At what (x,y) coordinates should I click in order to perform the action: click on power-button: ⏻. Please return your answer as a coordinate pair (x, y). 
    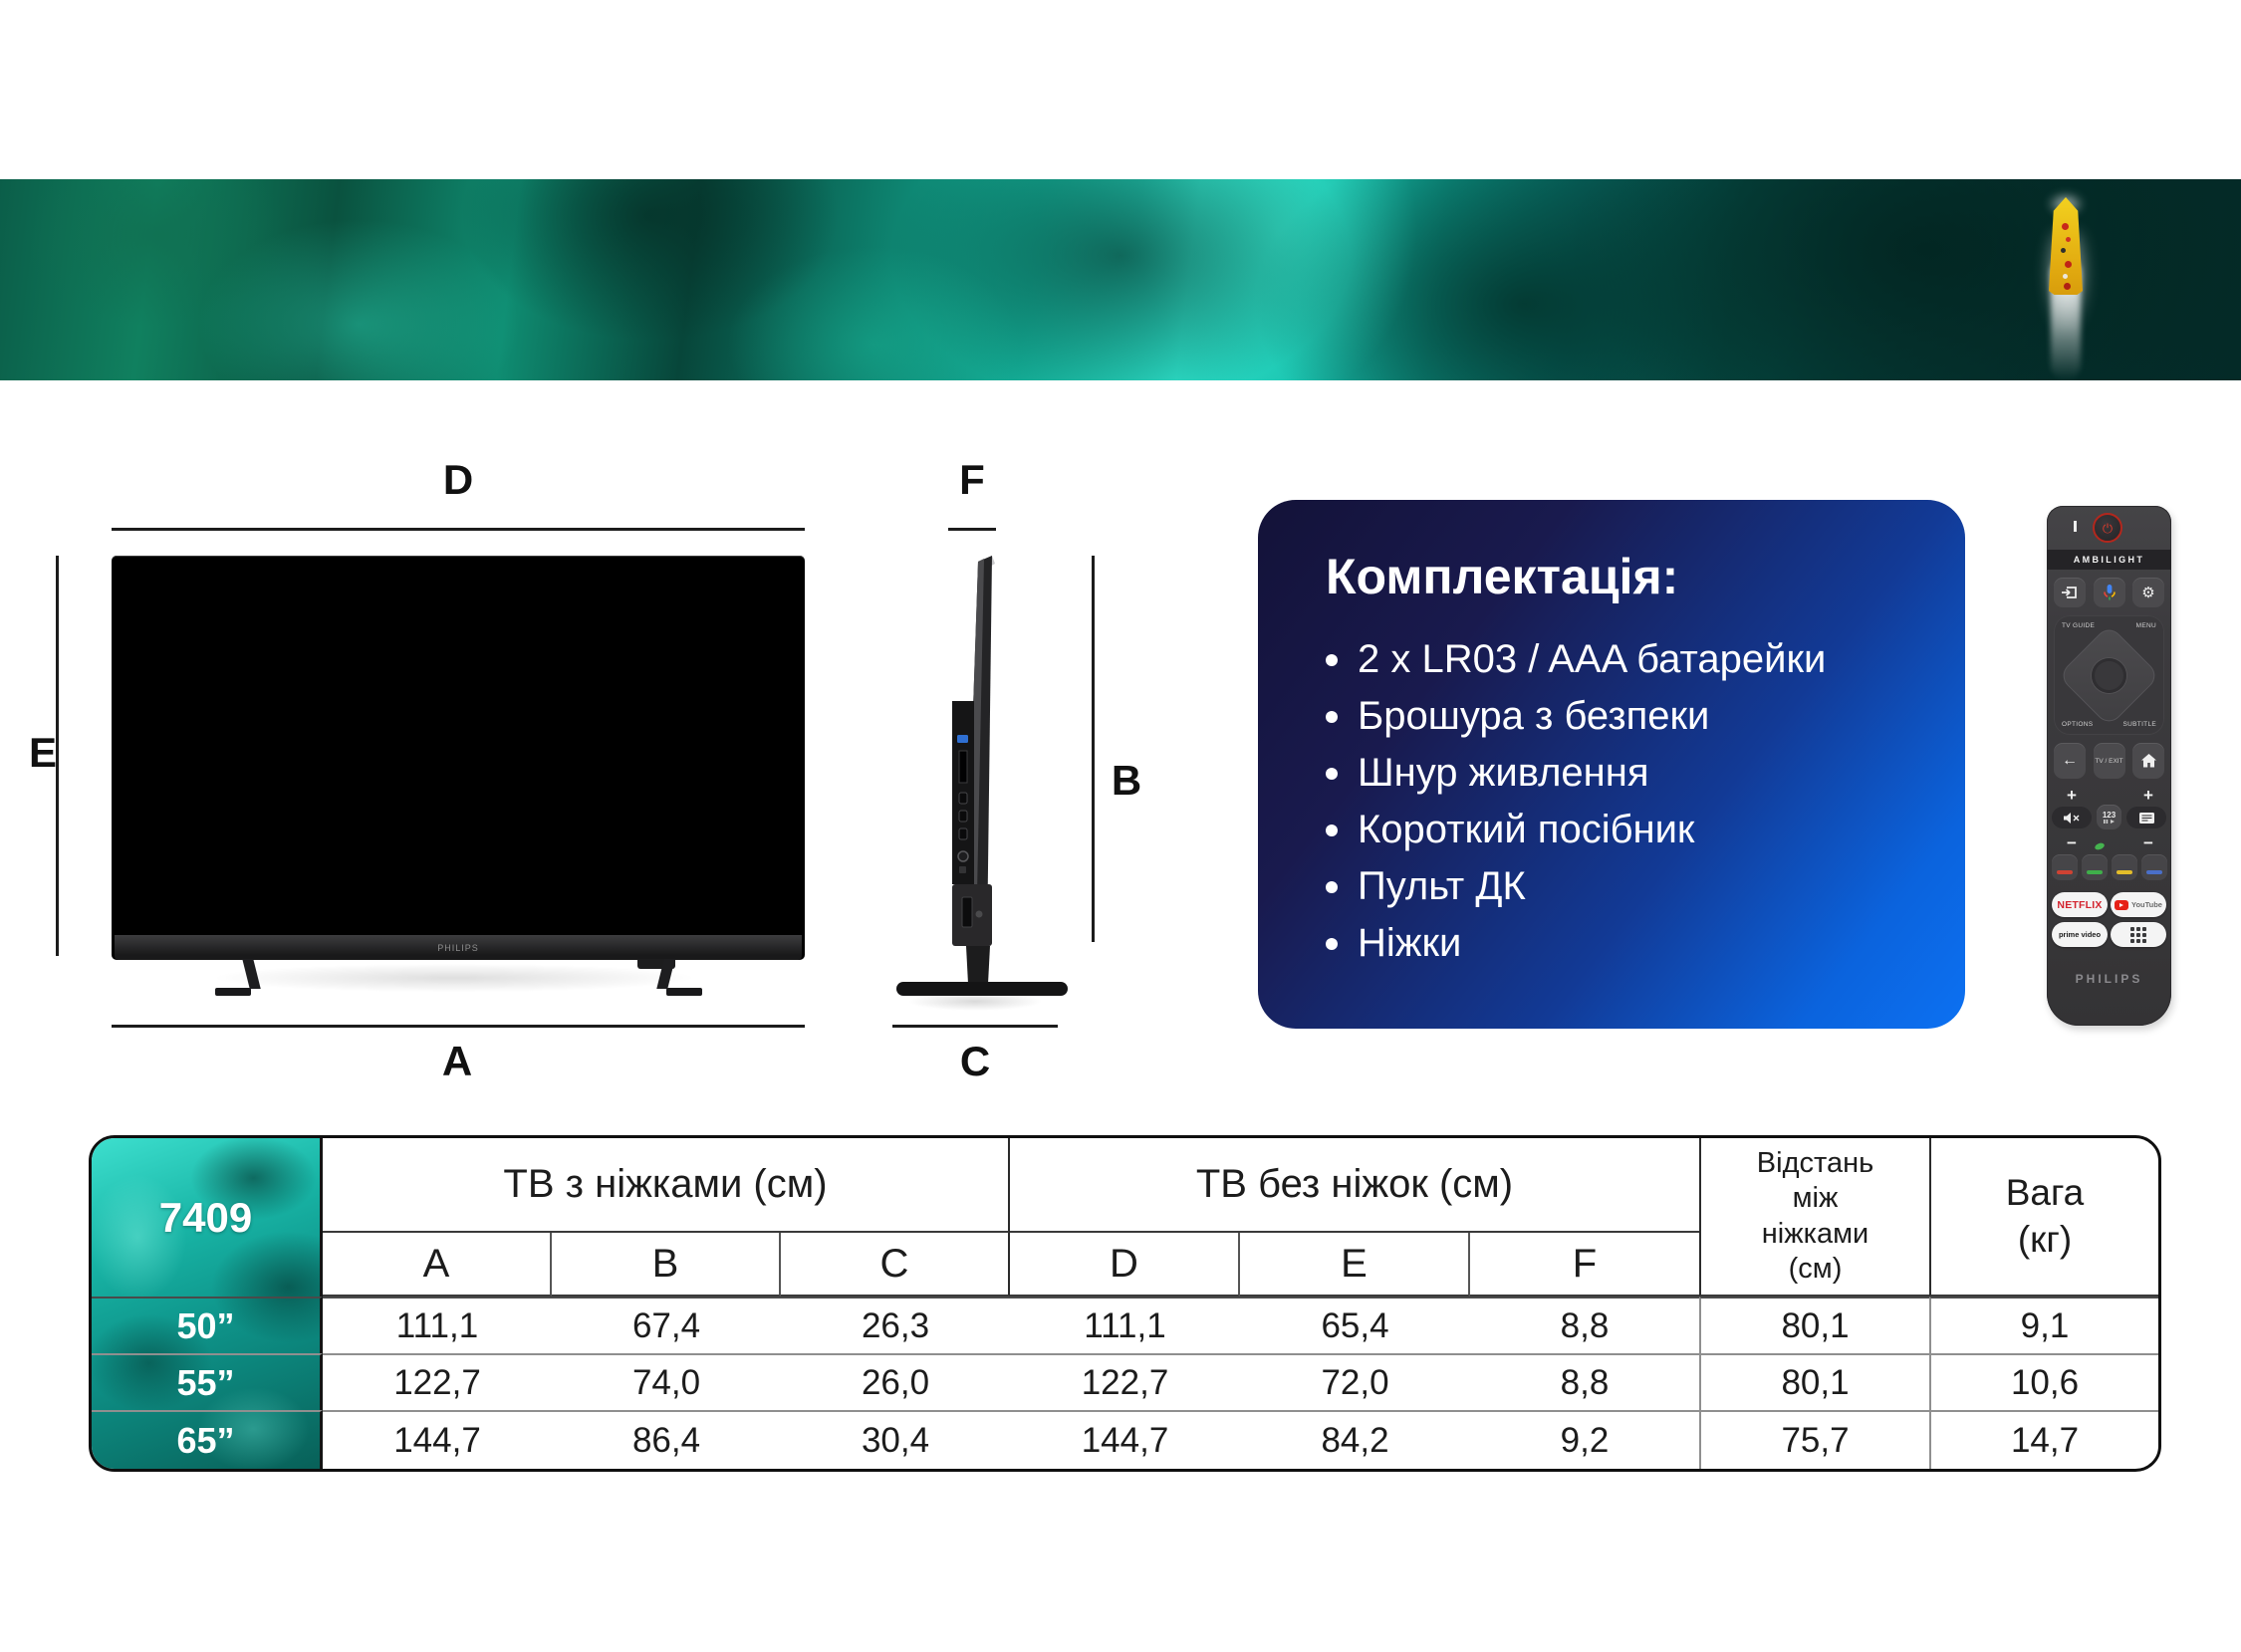
    Looking at the image, I should click on (2107, 528).